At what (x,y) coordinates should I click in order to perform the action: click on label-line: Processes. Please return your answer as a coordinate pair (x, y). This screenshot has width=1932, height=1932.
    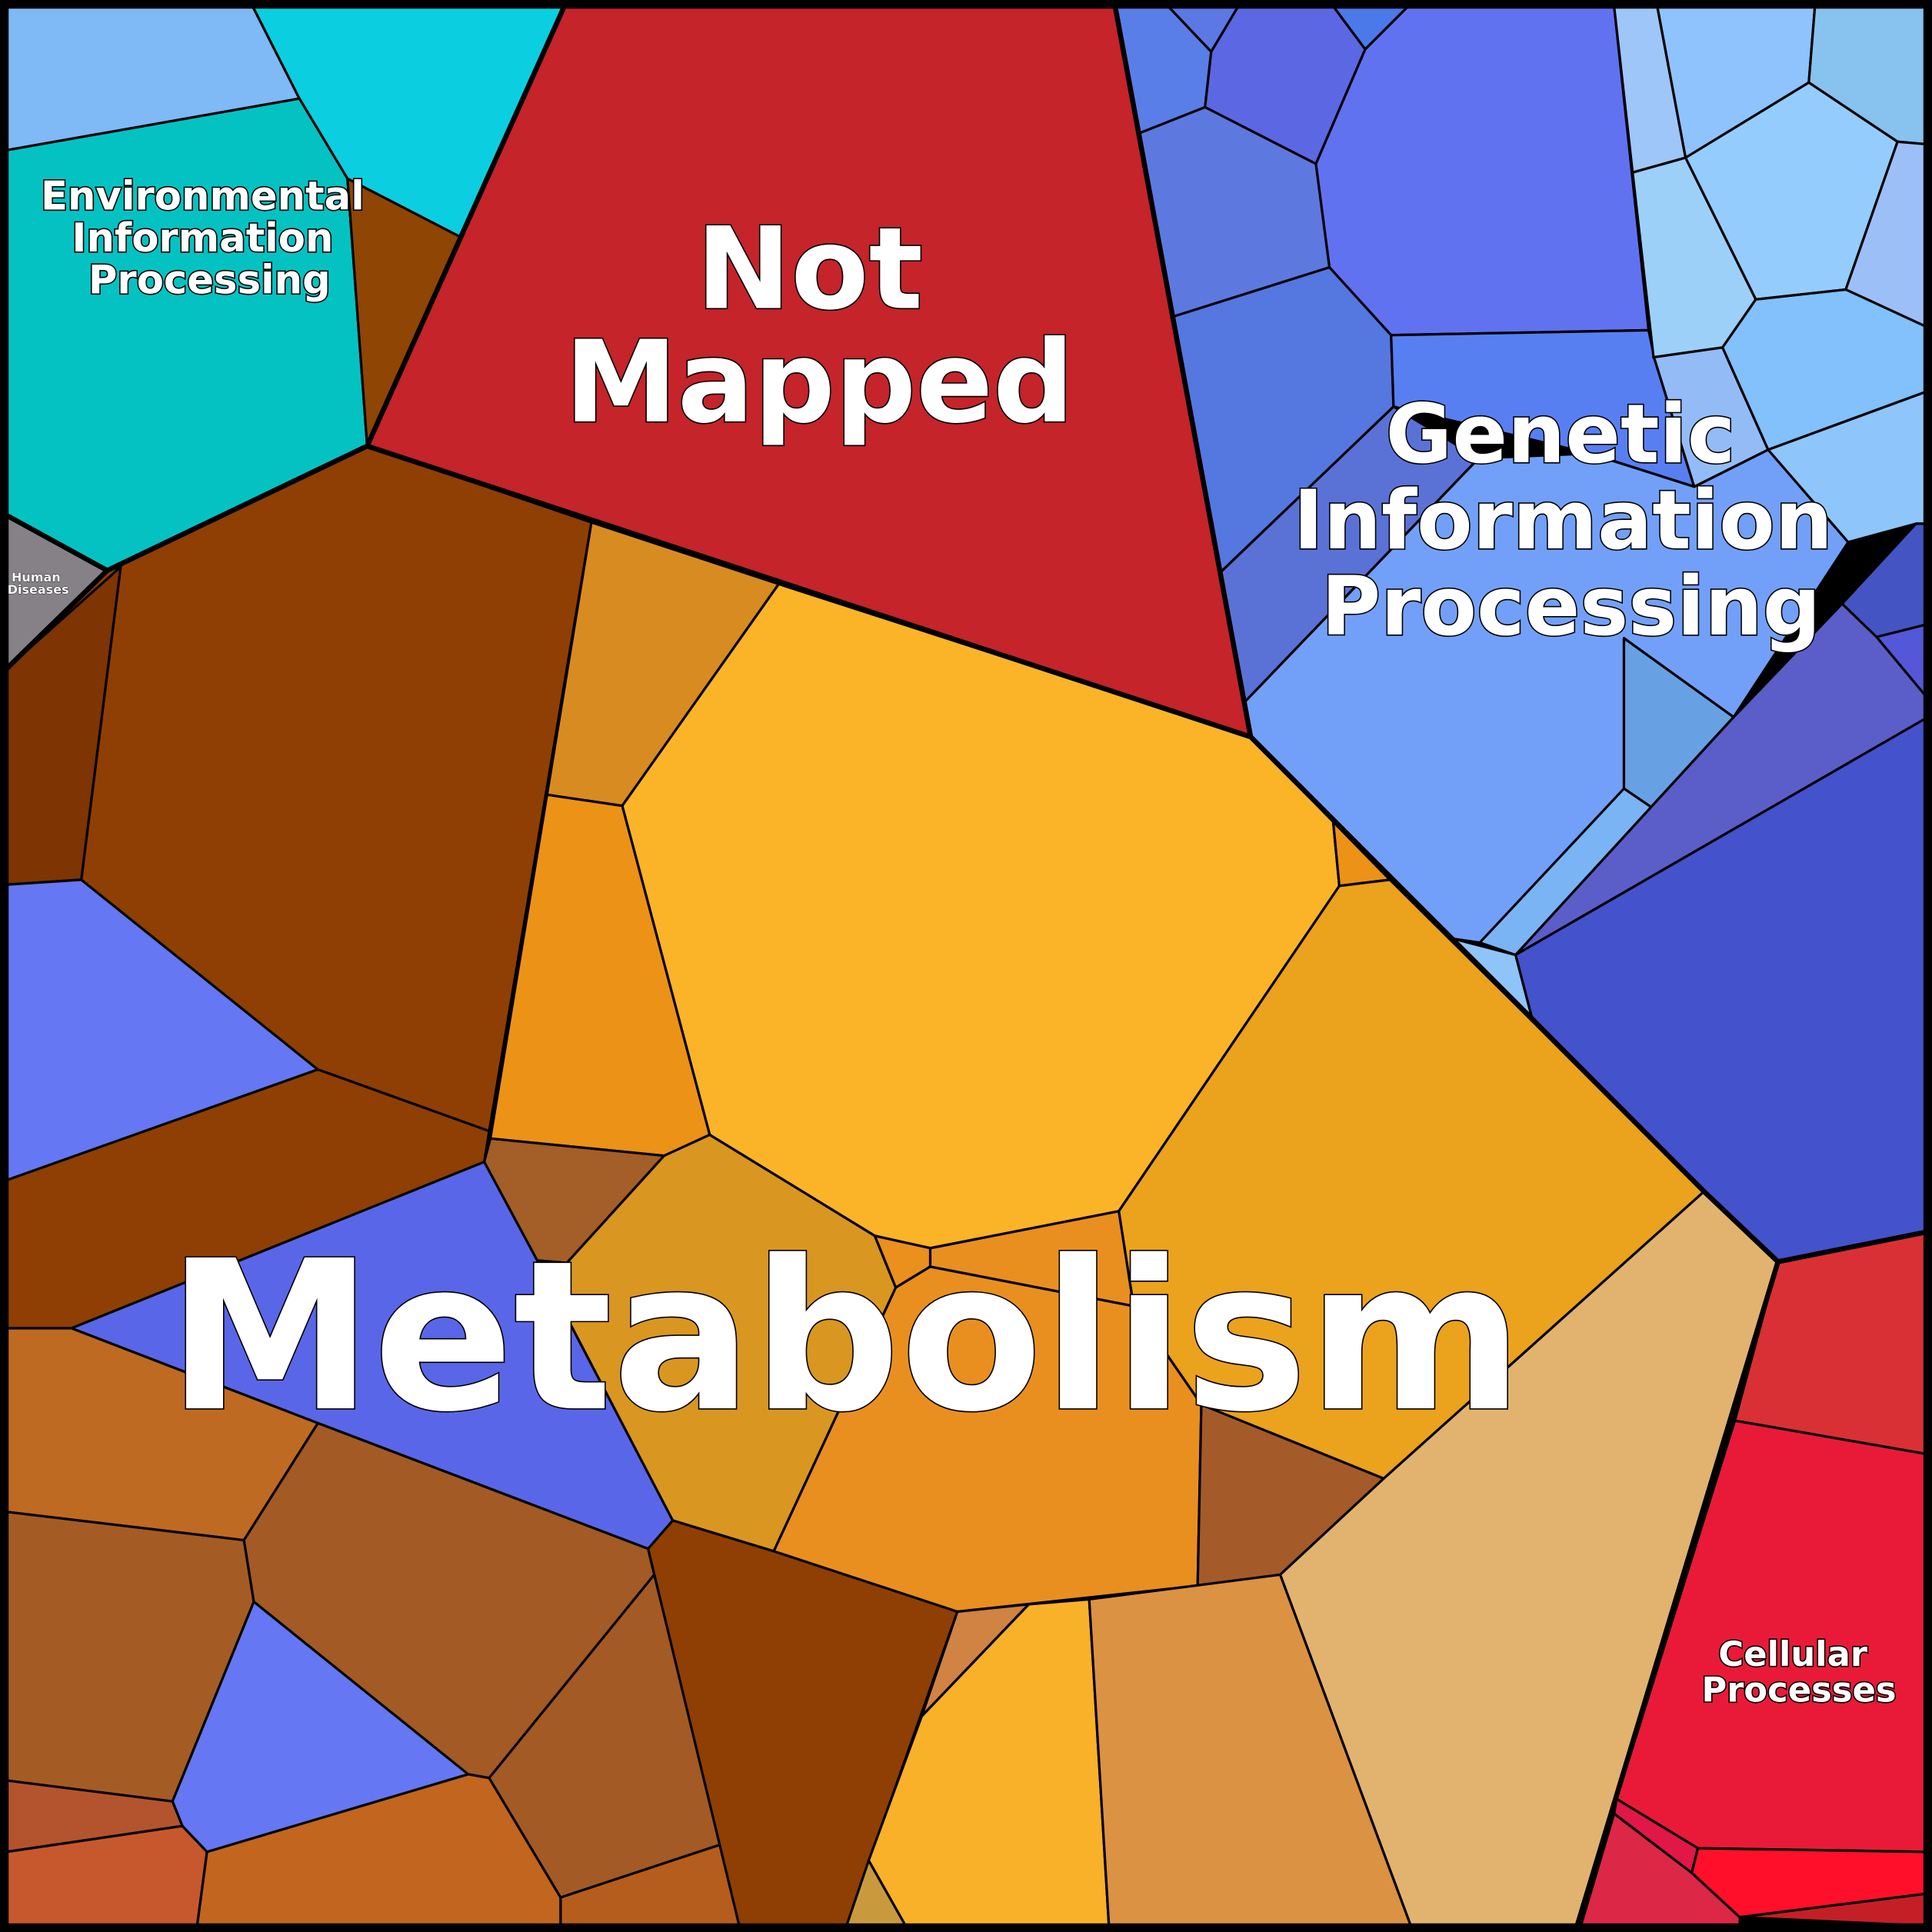
    Looking at the image, I should click on (1798, 1689).